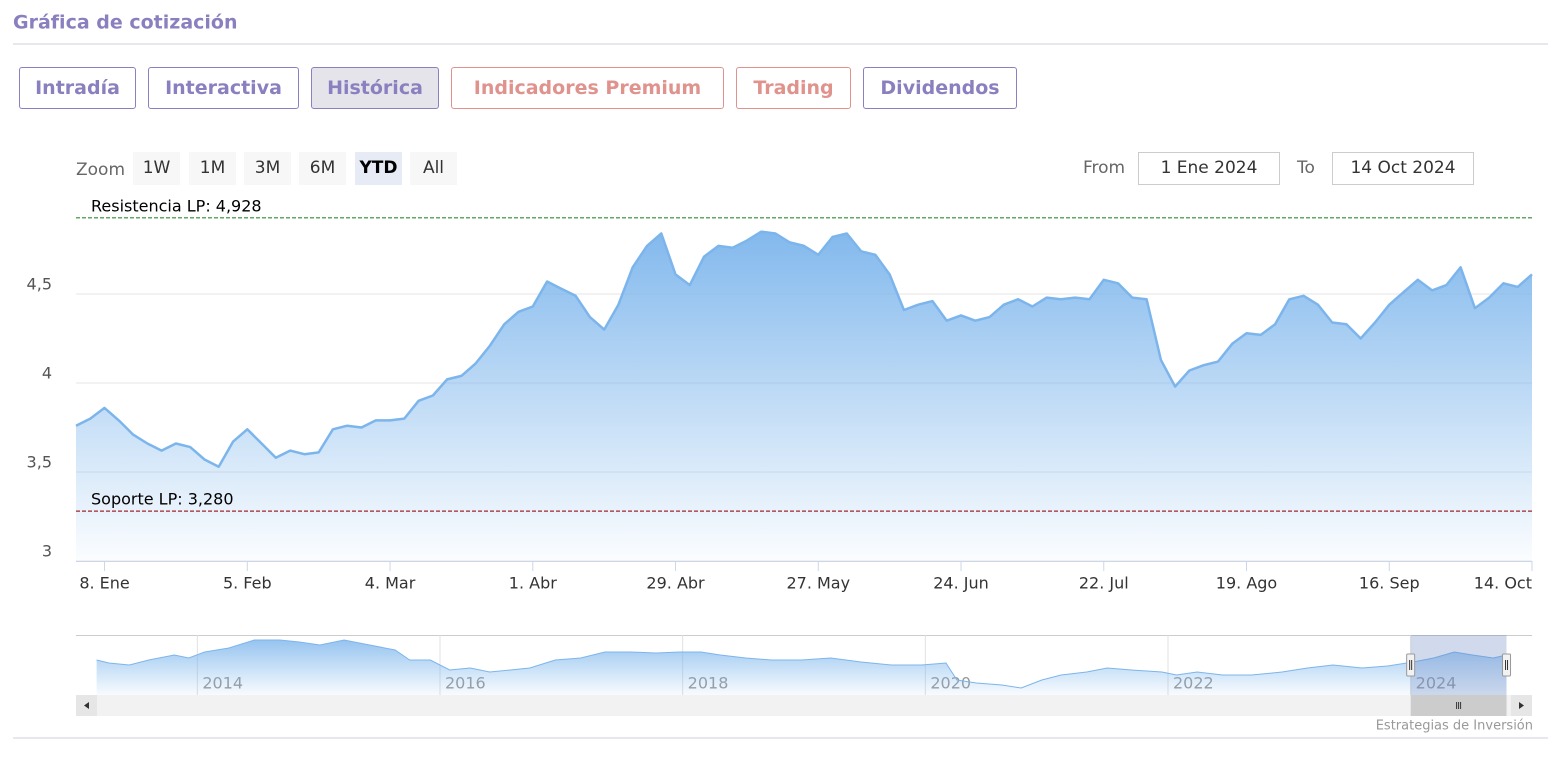  Describe the element at coordinates (39, 462) in the screenshot. I see `y-tick-label: 3,5` at that location.